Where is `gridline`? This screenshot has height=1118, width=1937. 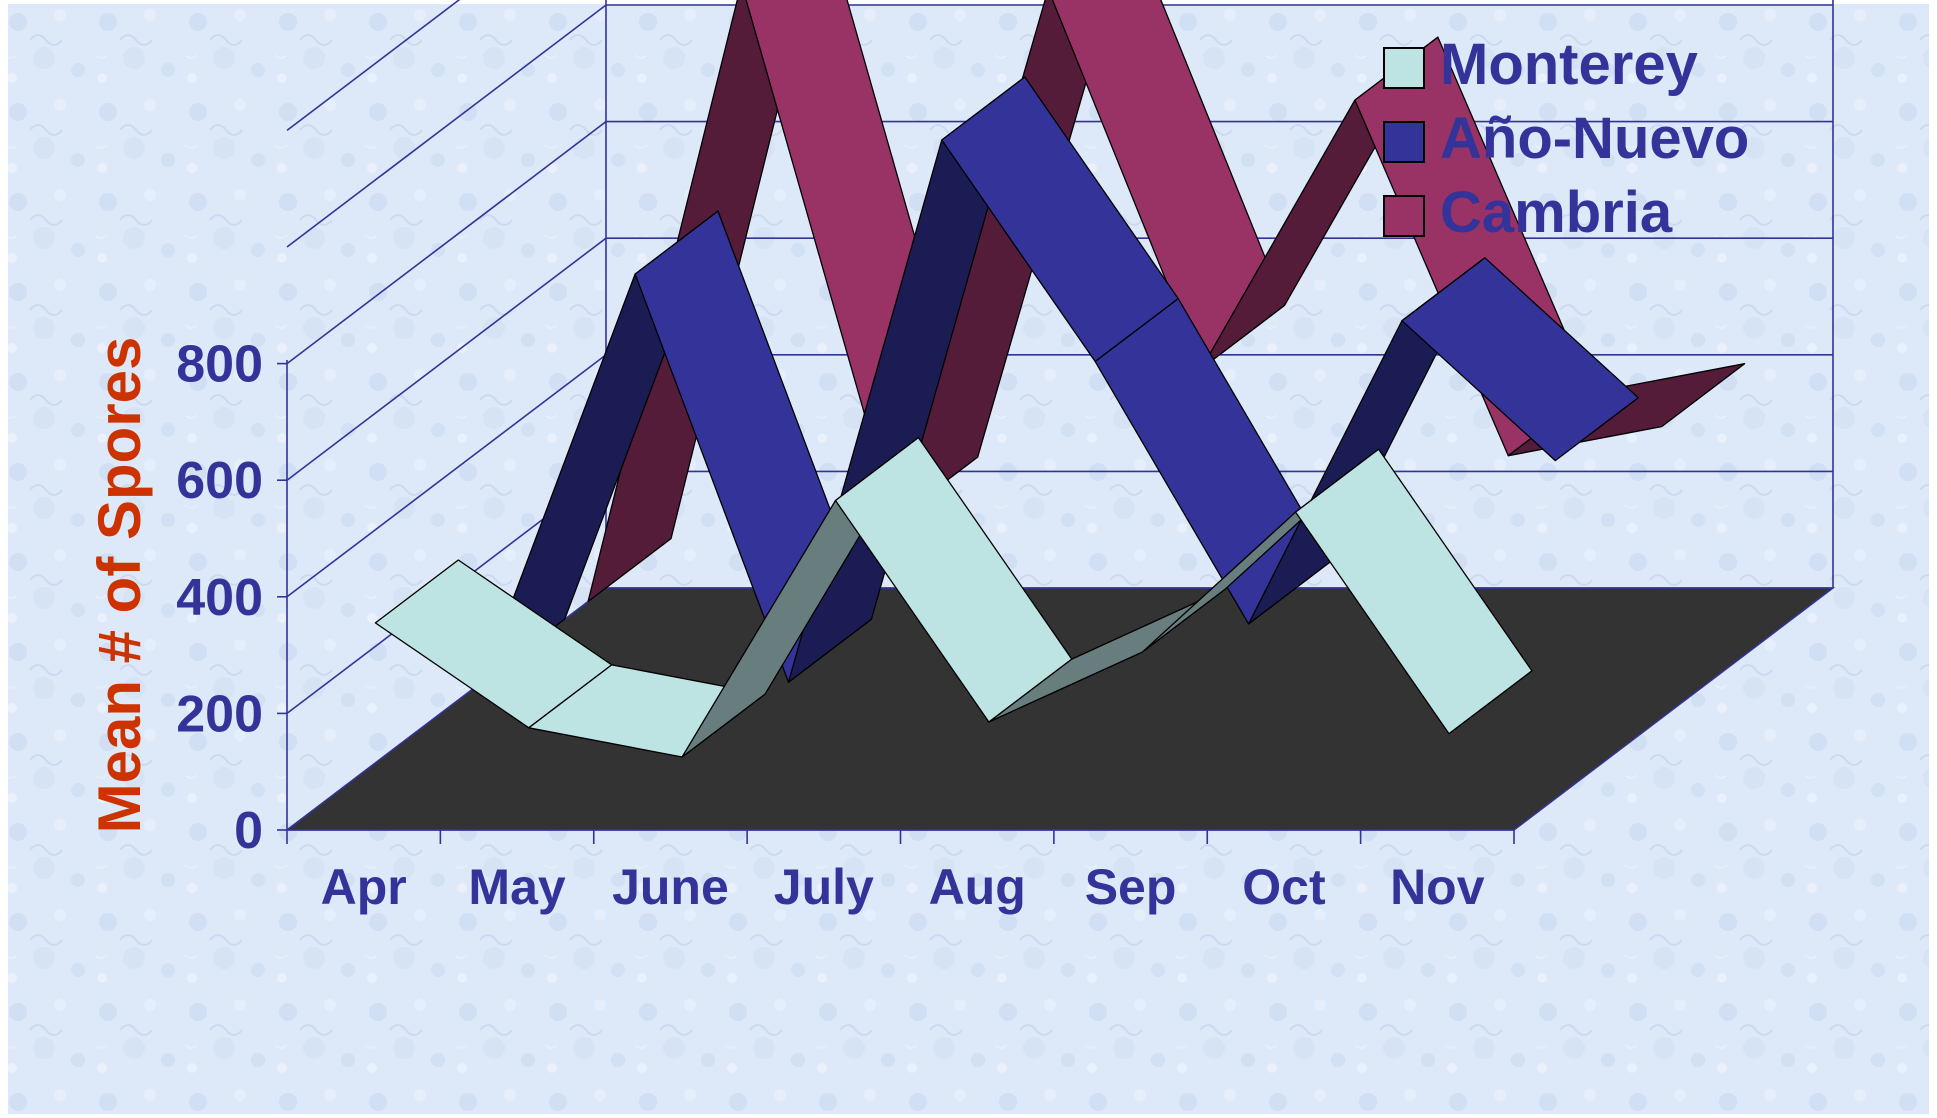 gridline is located at coordinates (373, 66).